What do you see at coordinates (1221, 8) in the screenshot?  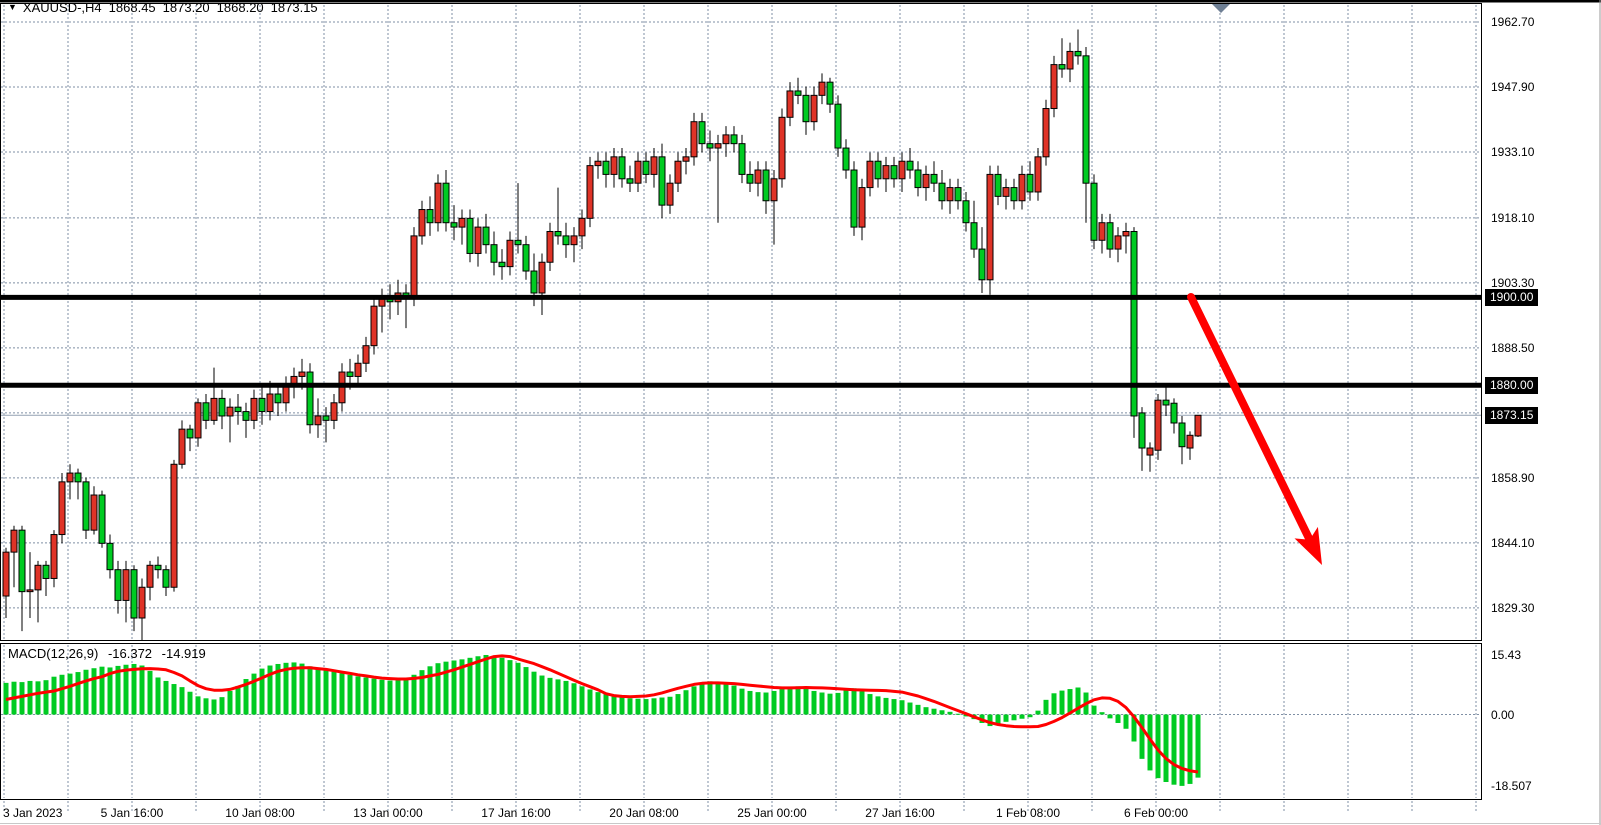 I see `chart-shift-marker-icon` at bounding box center [1221, 8].